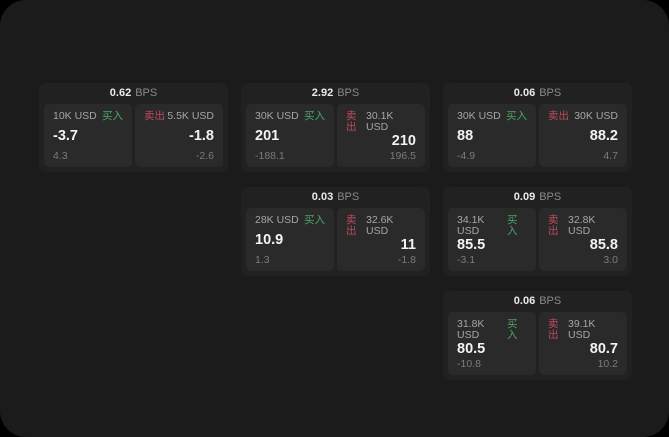 The height and width of the screenshot is (437, 669). What do you see at coordinates (537, 197) in the screenshot?
I see `card-header: 0.09 BPS` at bounding box center [537, 197].